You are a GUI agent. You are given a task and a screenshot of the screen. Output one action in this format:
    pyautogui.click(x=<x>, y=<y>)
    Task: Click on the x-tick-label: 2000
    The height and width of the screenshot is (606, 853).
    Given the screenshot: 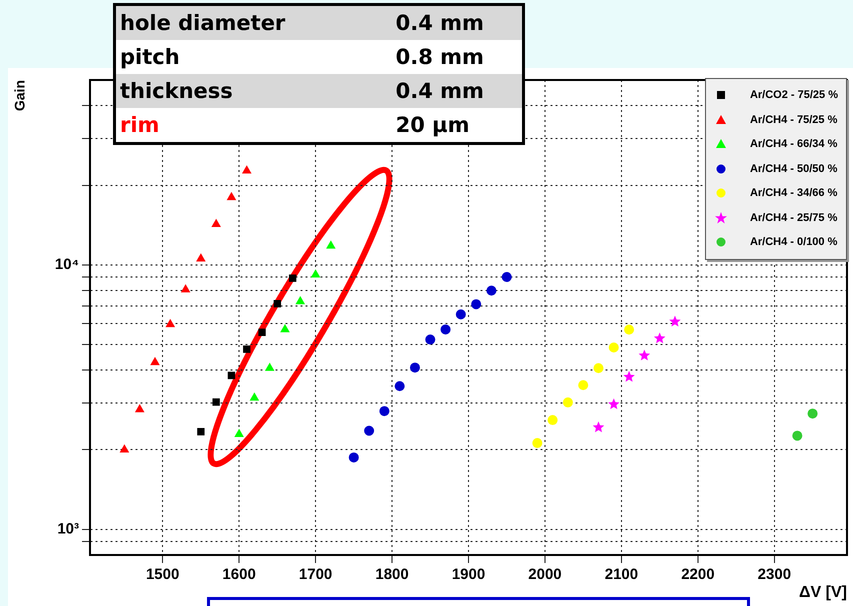 What is the action you would take?
    pyautogui.click(x=545, y=575)
    